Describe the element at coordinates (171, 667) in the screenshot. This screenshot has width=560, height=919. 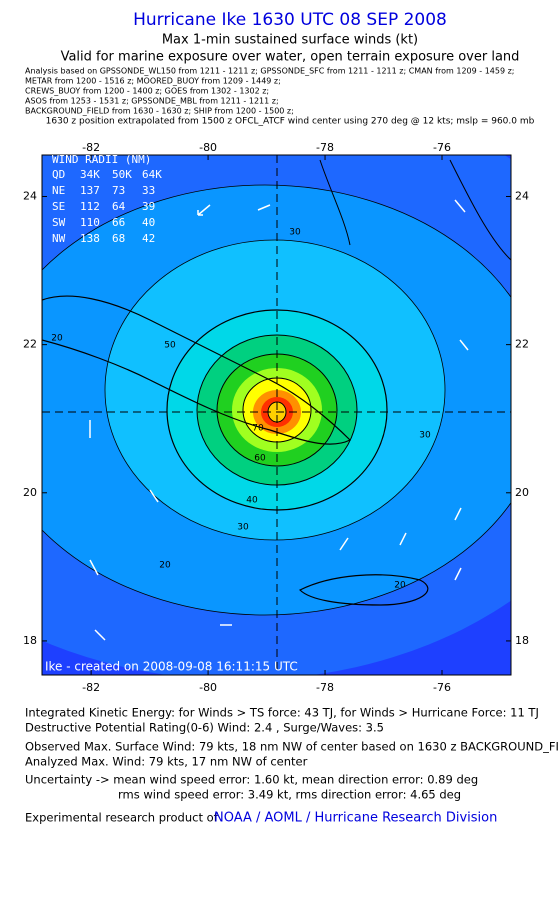
I see `created: Ike - created on 2008-09-08 16:11:15 UTC` at that location.